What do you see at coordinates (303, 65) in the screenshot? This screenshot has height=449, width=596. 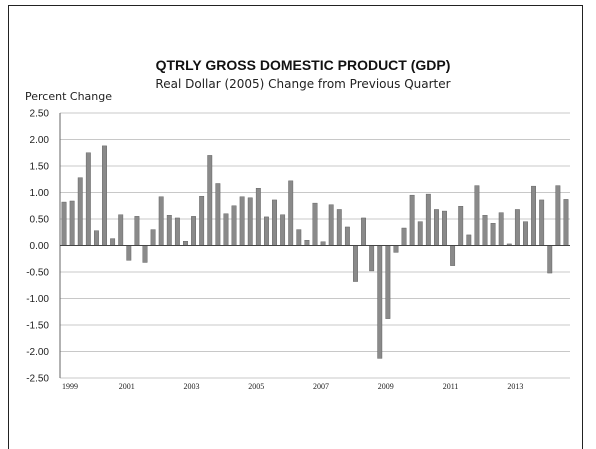 I see `chart-title: QTRLY GROSS DOMESTIC PRODUCT (GDP)` at bounding box center [303, 65].